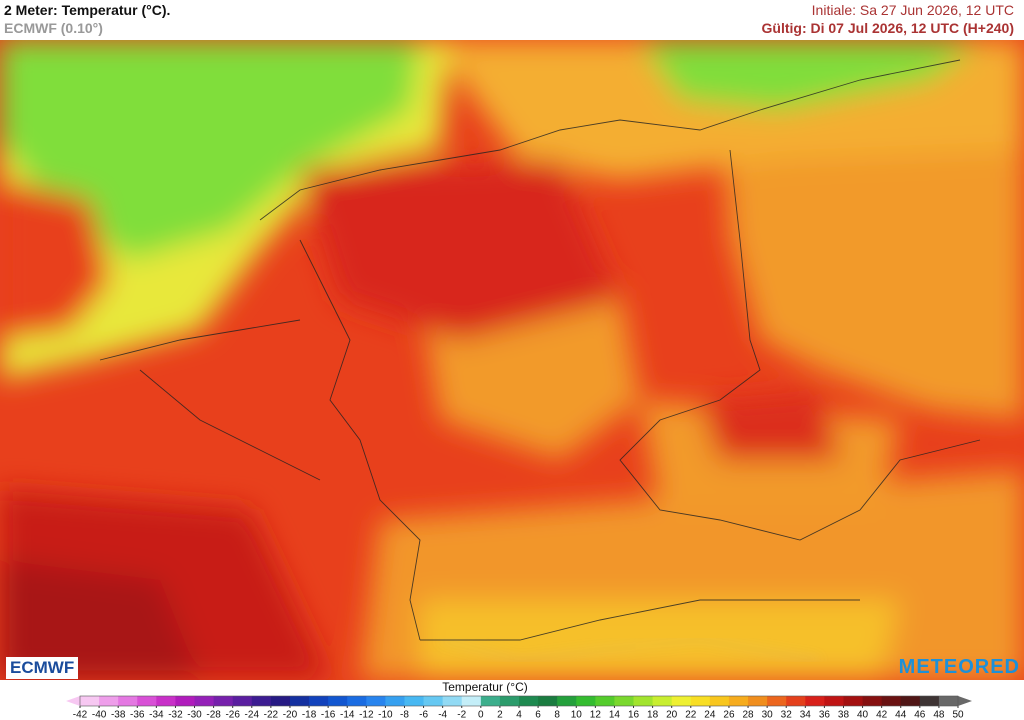  I want to click on tick-label: 50, so click(958, 715).